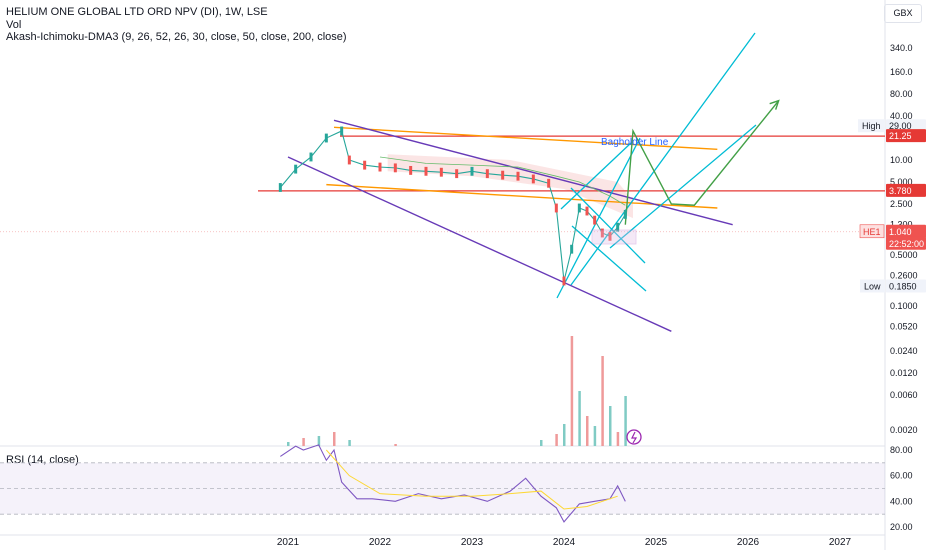 This screenshot has height=550, width=932. What do you see at coordinates (502, 181) in the screenshot?
I see `moving-average-line` at bounding box center [502, 181].